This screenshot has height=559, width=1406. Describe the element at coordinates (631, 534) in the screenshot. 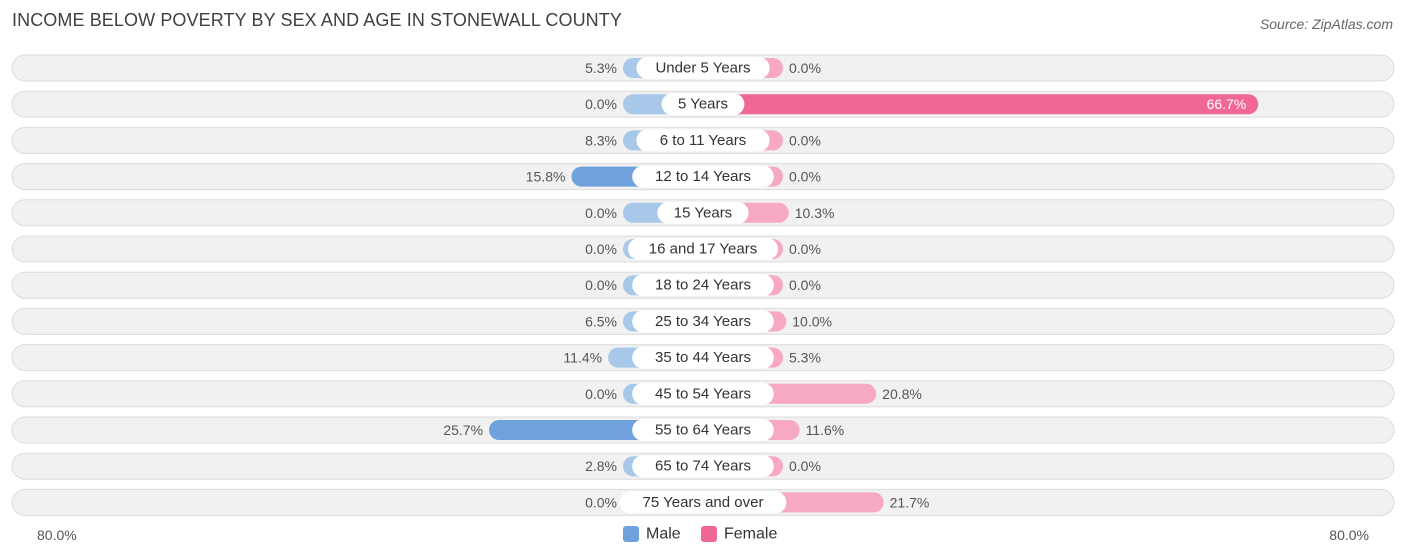

I see `legend-male-swatch` at that location.